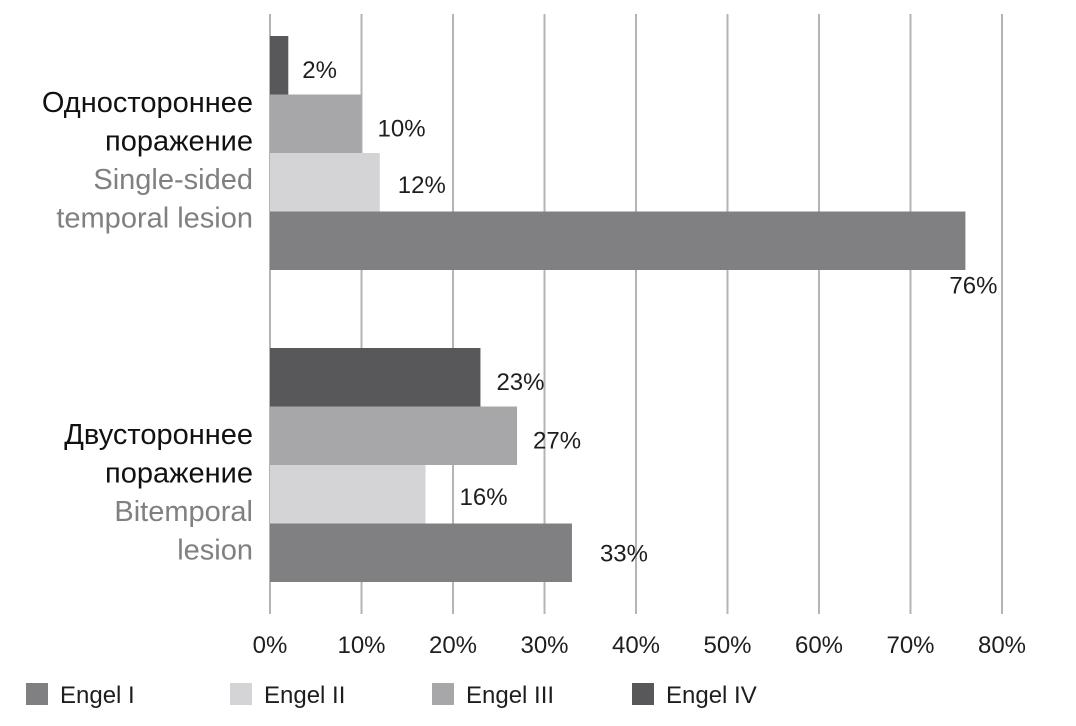 This screenshot has width=1076, height=726. Describe the element at coordinates (510, 695) in the screenshot. I see `legend-label: Engel III` at that location.